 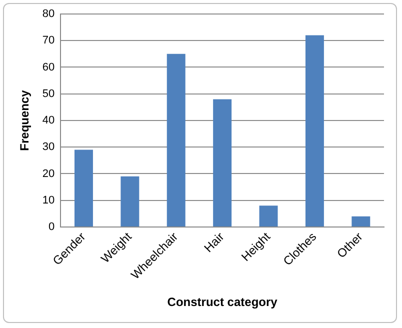 What do you see at coordinates (48, 120) in the screenshot?
I see `y-tick-label: 40` at bounding box center [48, 120].